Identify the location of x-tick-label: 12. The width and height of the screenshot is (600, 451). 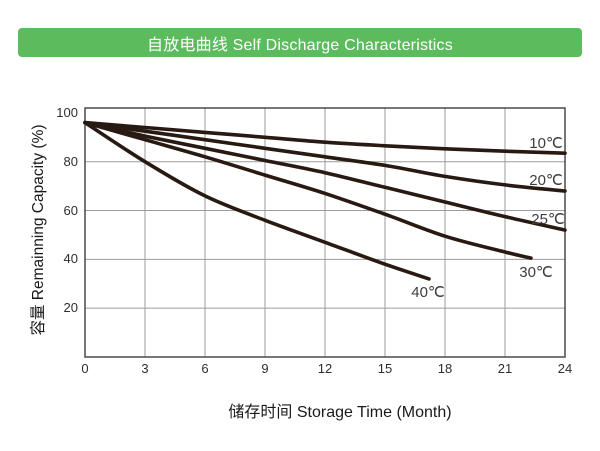
(325, 368).